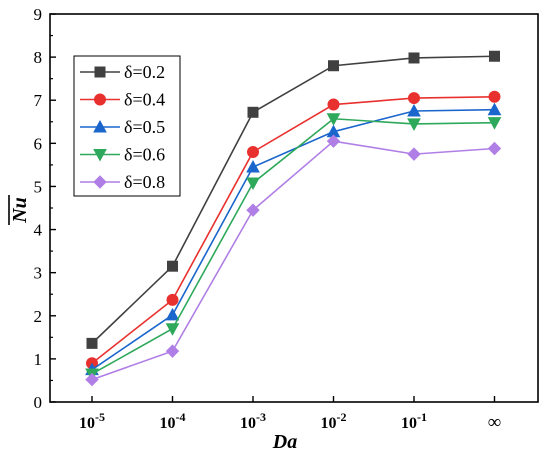 The image size is (550, 454). I want to click on x-axis: 10⁻⁵ 10⁻⁴ 10⁻³ 10⁻² 10⁻¹ ∞, so click(290, 414).